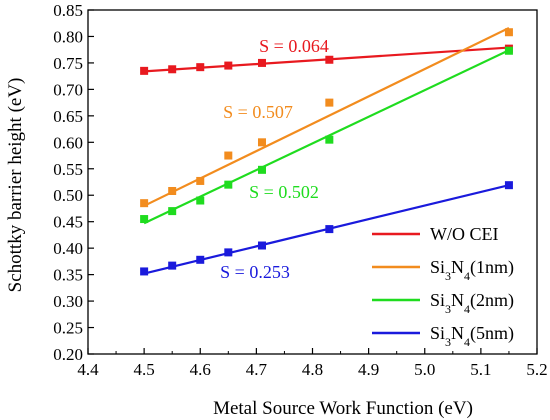  What do you see at coordinates (68, 195) in the screenshot?
I see `y-tick-label: 0.50` at bounding box center [68, 195].